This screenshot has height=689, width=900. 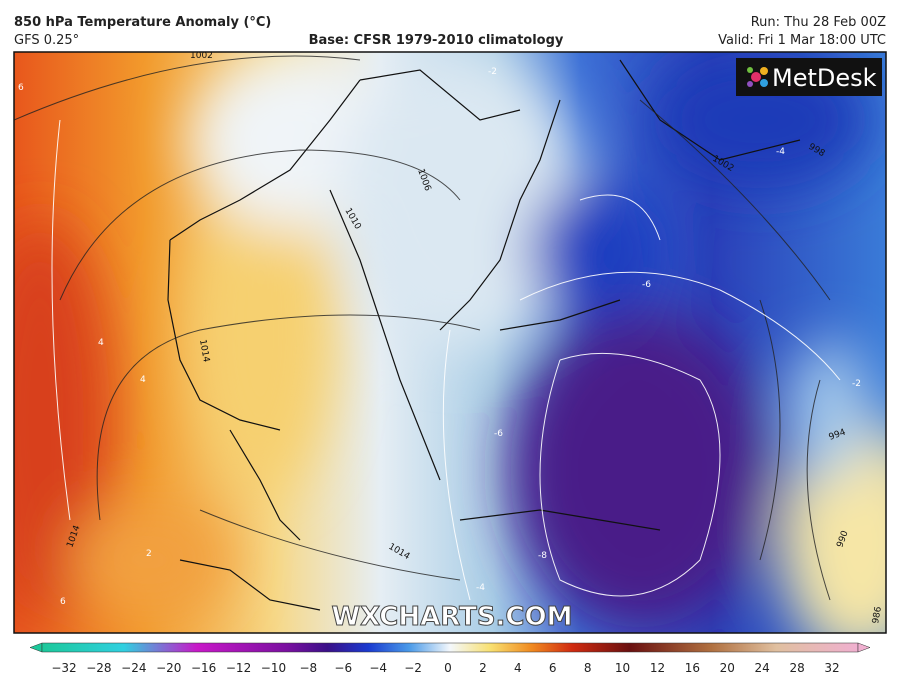 What do you see at coordinates (436, 40) in the screenshot?
I see `base: Base: CFSR 1979-2010 climatology` at bounding box center [436, 40].